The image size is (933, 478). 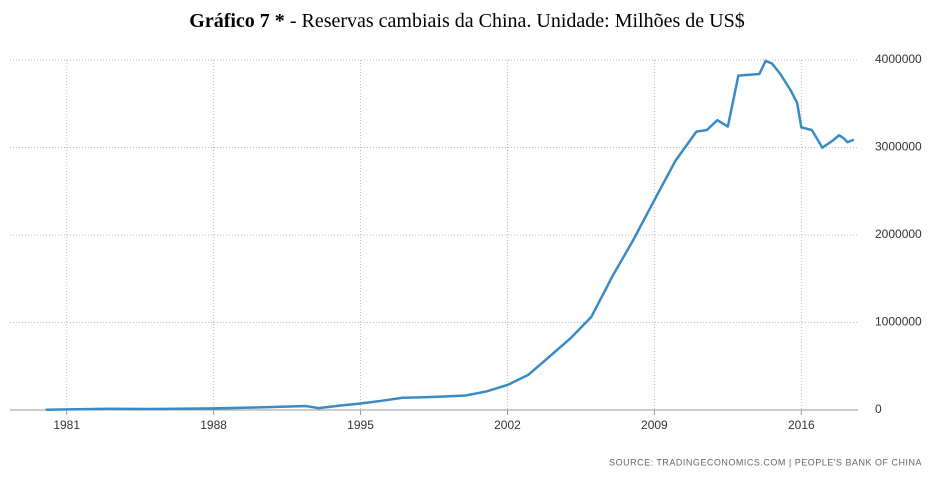 What do you see at coordinates (898, 147) in the screenshot?
I see `y-tick-label: 3000000` at bounding box center [898, 147].